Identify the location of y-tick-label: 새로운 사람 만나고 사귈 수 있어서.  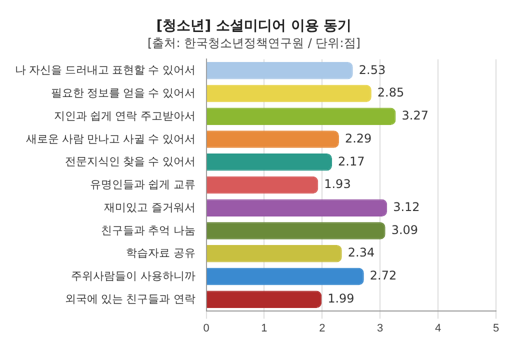
(111, 139).